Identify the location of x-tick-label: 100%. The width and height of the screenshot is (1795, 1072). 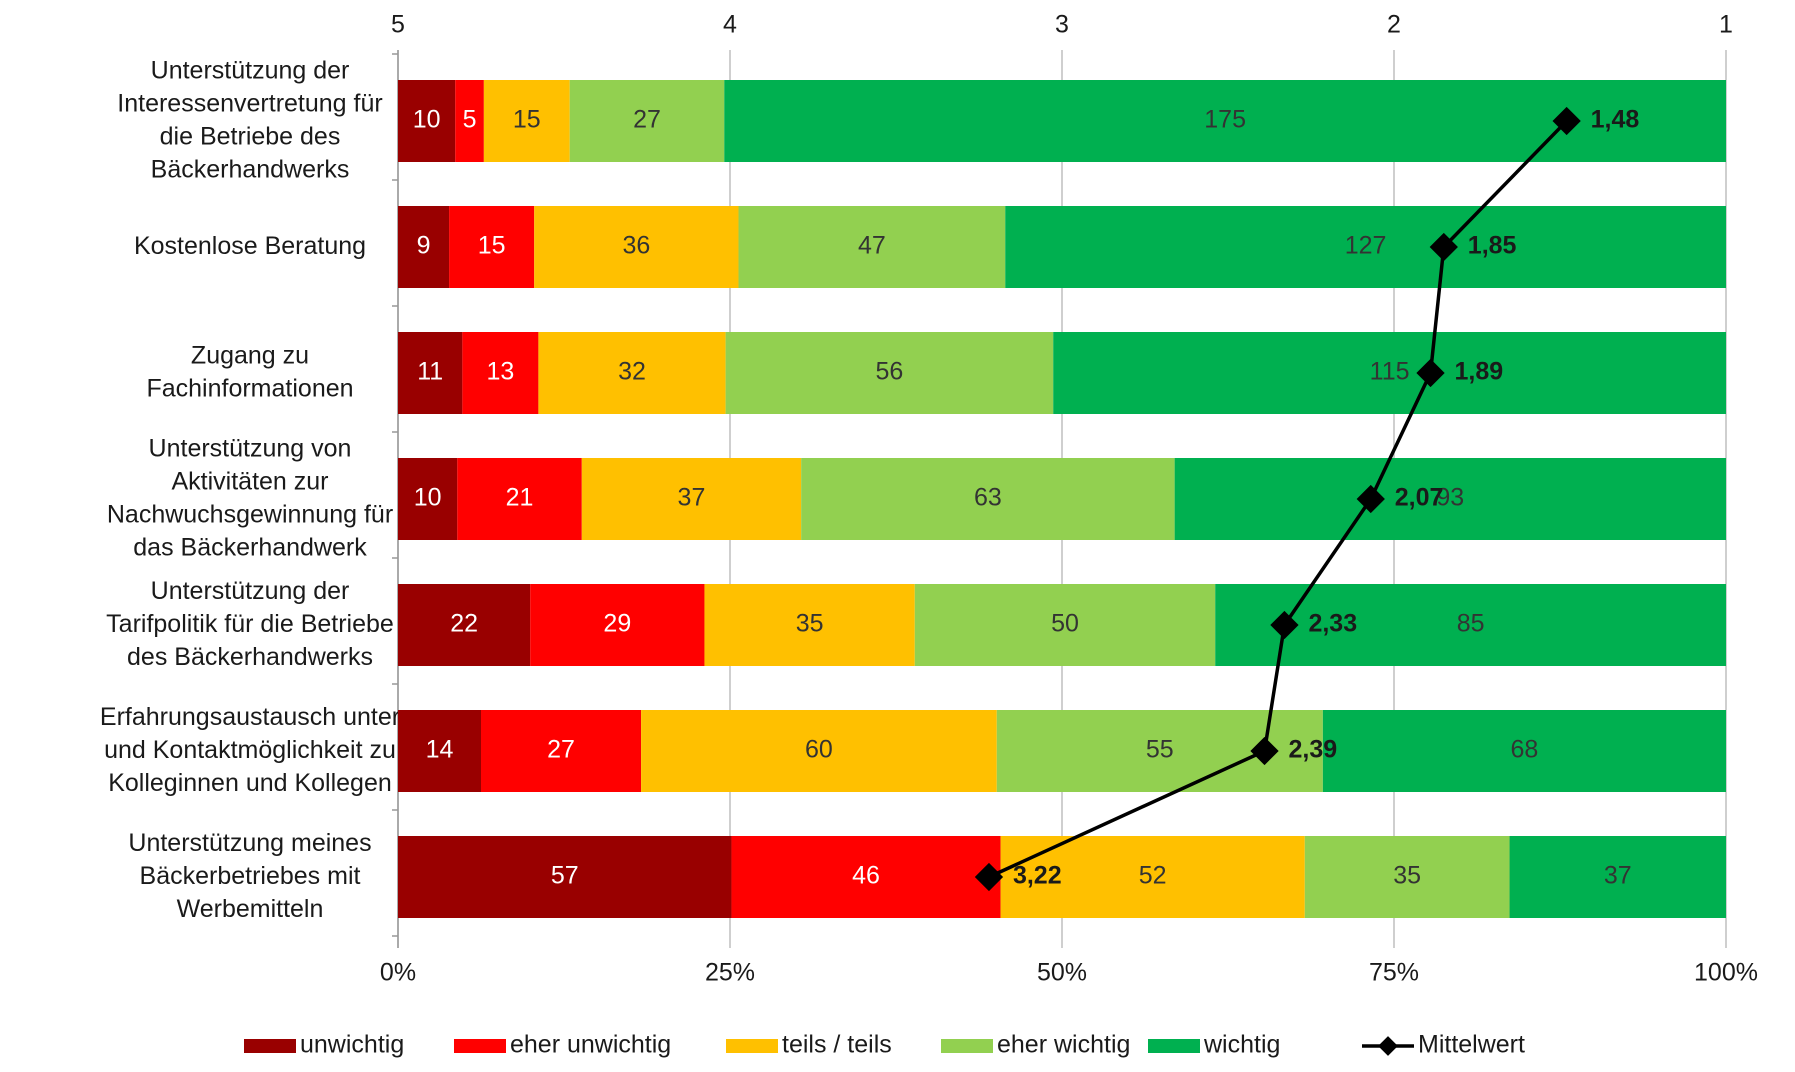
(1726, 973).